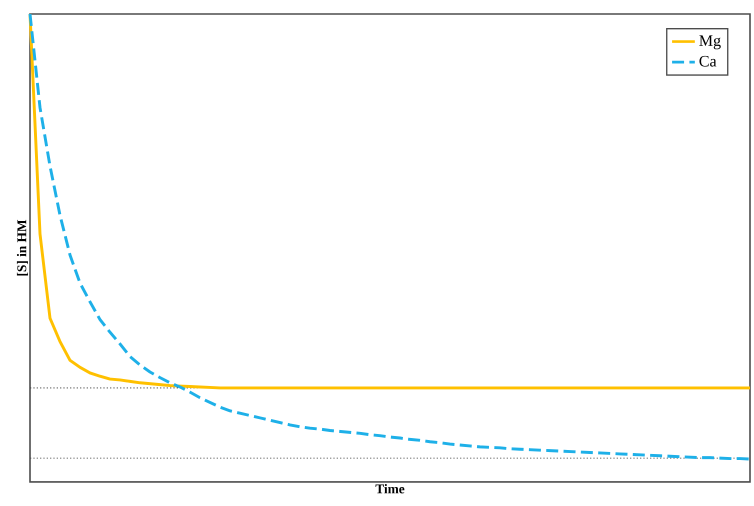  I want to click on x-axis-title: Time, so click(390, 489).